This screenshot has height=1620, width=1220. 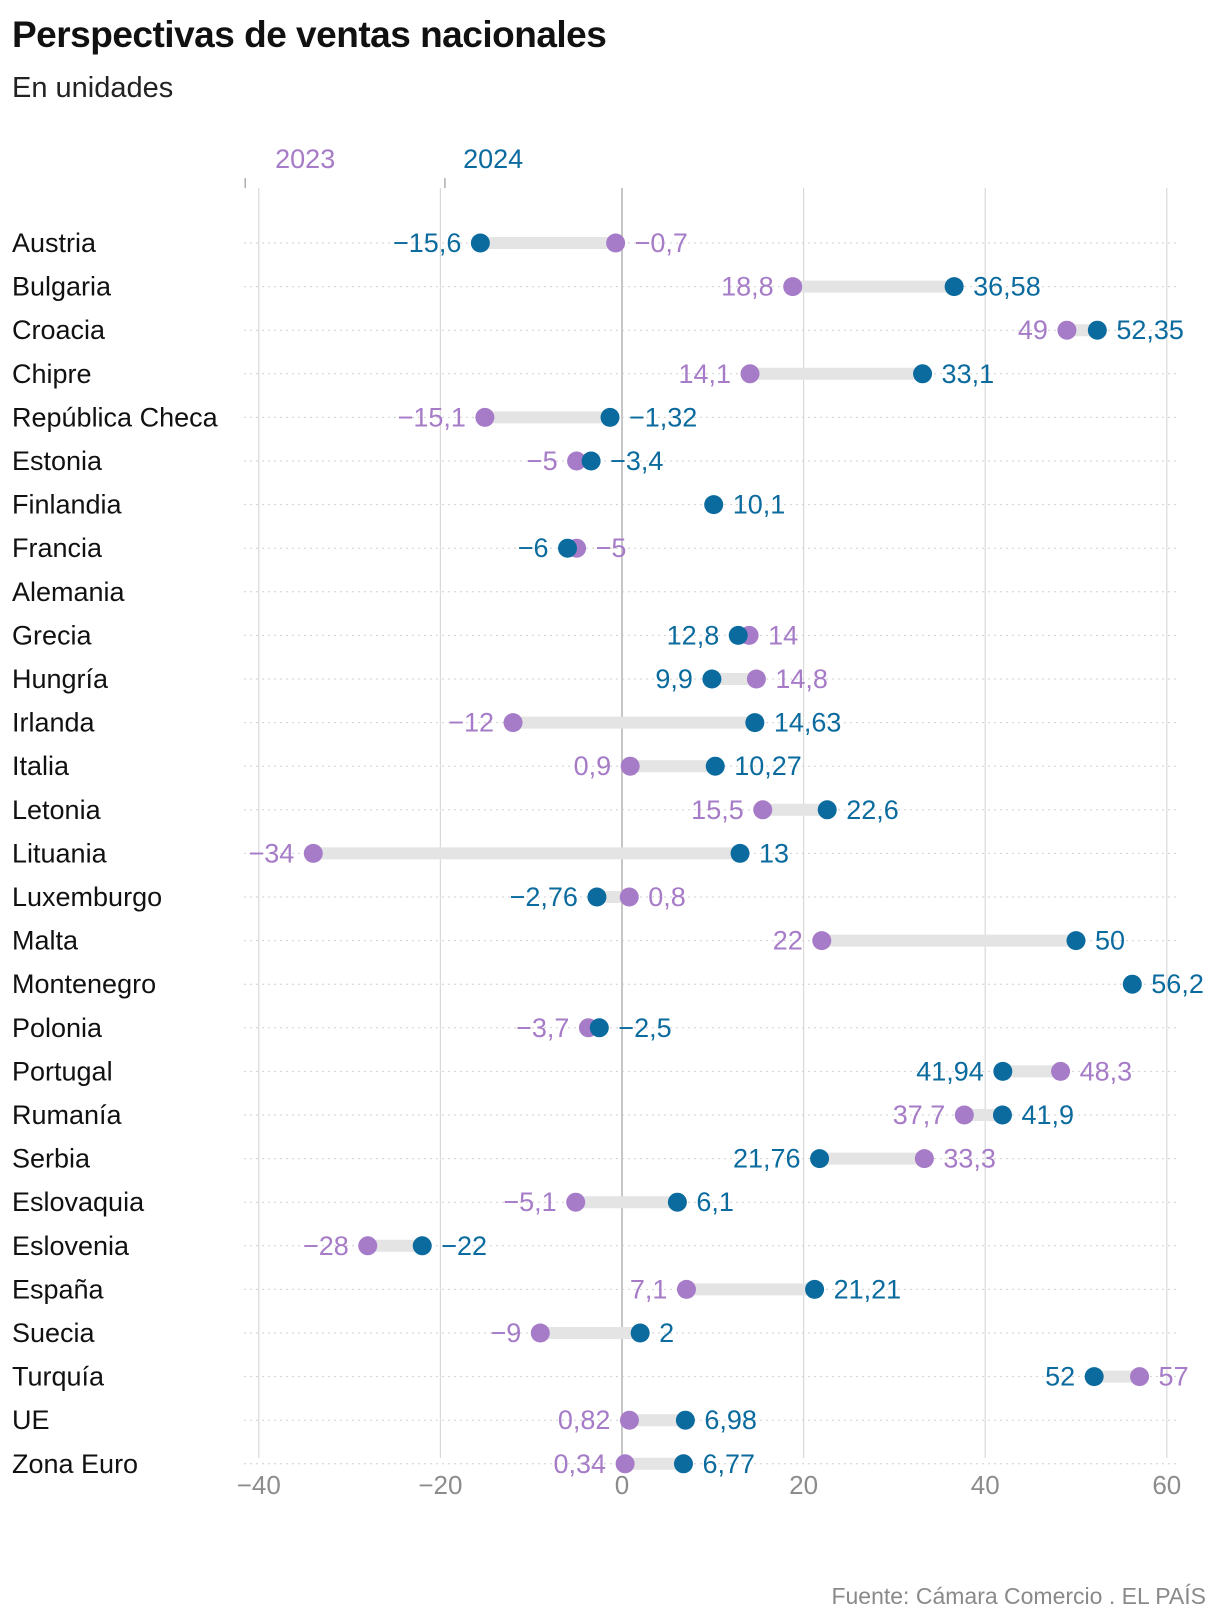 What do you see at coordinates (505, 1333) in the screenshot?
I see `data-label-2023: −9` at bounding box center [505, 1333].